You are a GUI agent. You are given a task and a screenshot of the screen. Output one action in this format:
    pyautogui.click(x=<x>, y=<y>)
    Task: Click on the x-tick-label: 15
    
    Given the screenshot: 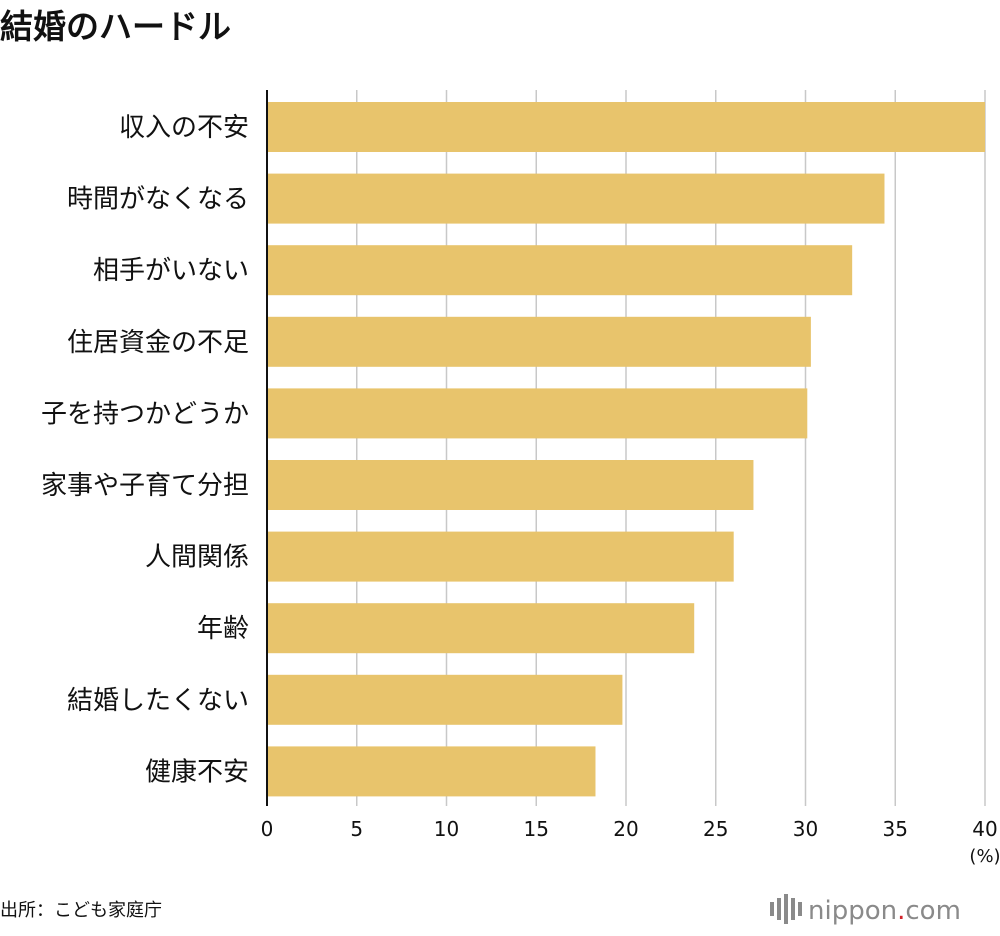 What is the action you would take?
    pyautogui.click(x=536, y=829)
    